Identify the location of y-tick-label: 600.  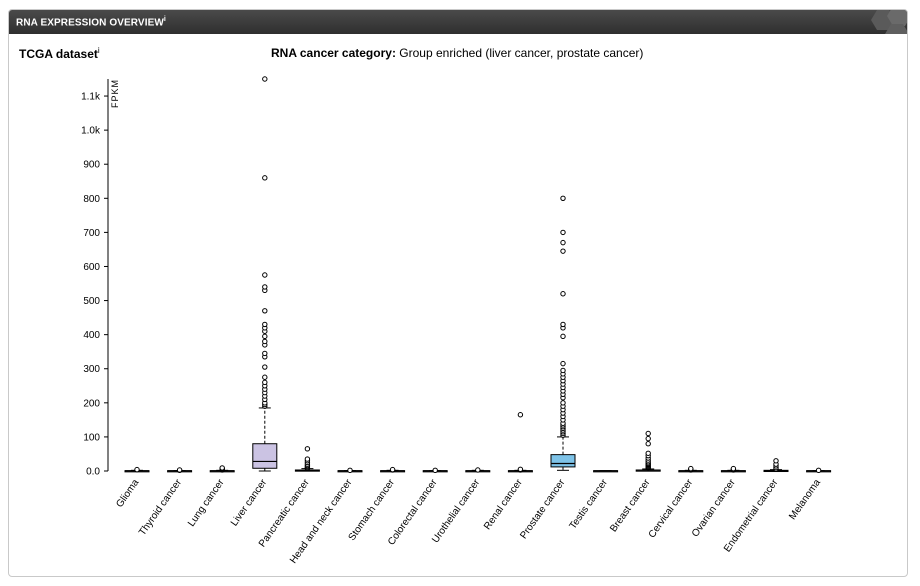
(91, 267).